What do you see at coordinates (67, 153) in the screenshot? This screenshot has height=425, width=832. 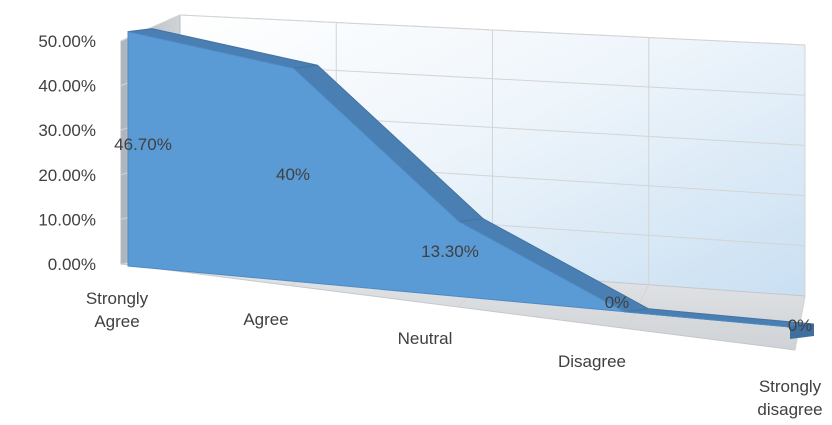 I see `y-axis-ticks: 0.00% 10.00% 20.00% 30.00% 40.00% 50.00%` at bounding box center [67, 153].